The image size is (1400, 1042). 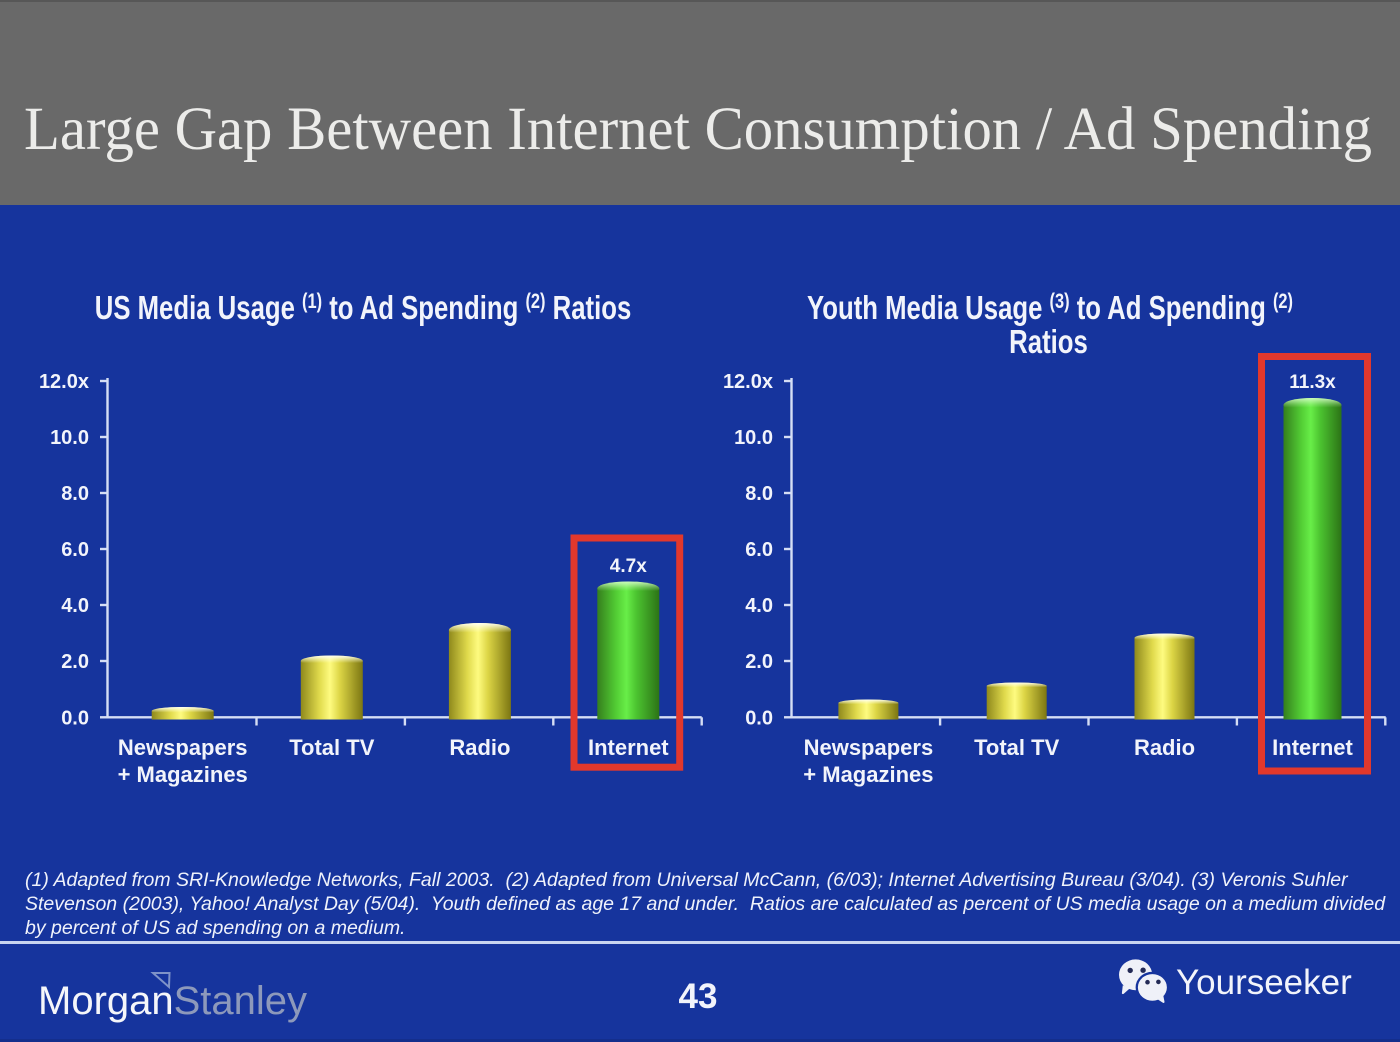 What do you see at coordinates (1050, 308) in the screenshot?
I see `svg-text:Youth Media Usage (3) to Ad Sp: Youth Media Usage (3) to Ad Spending (2)` at bounding box center [1050, 308].